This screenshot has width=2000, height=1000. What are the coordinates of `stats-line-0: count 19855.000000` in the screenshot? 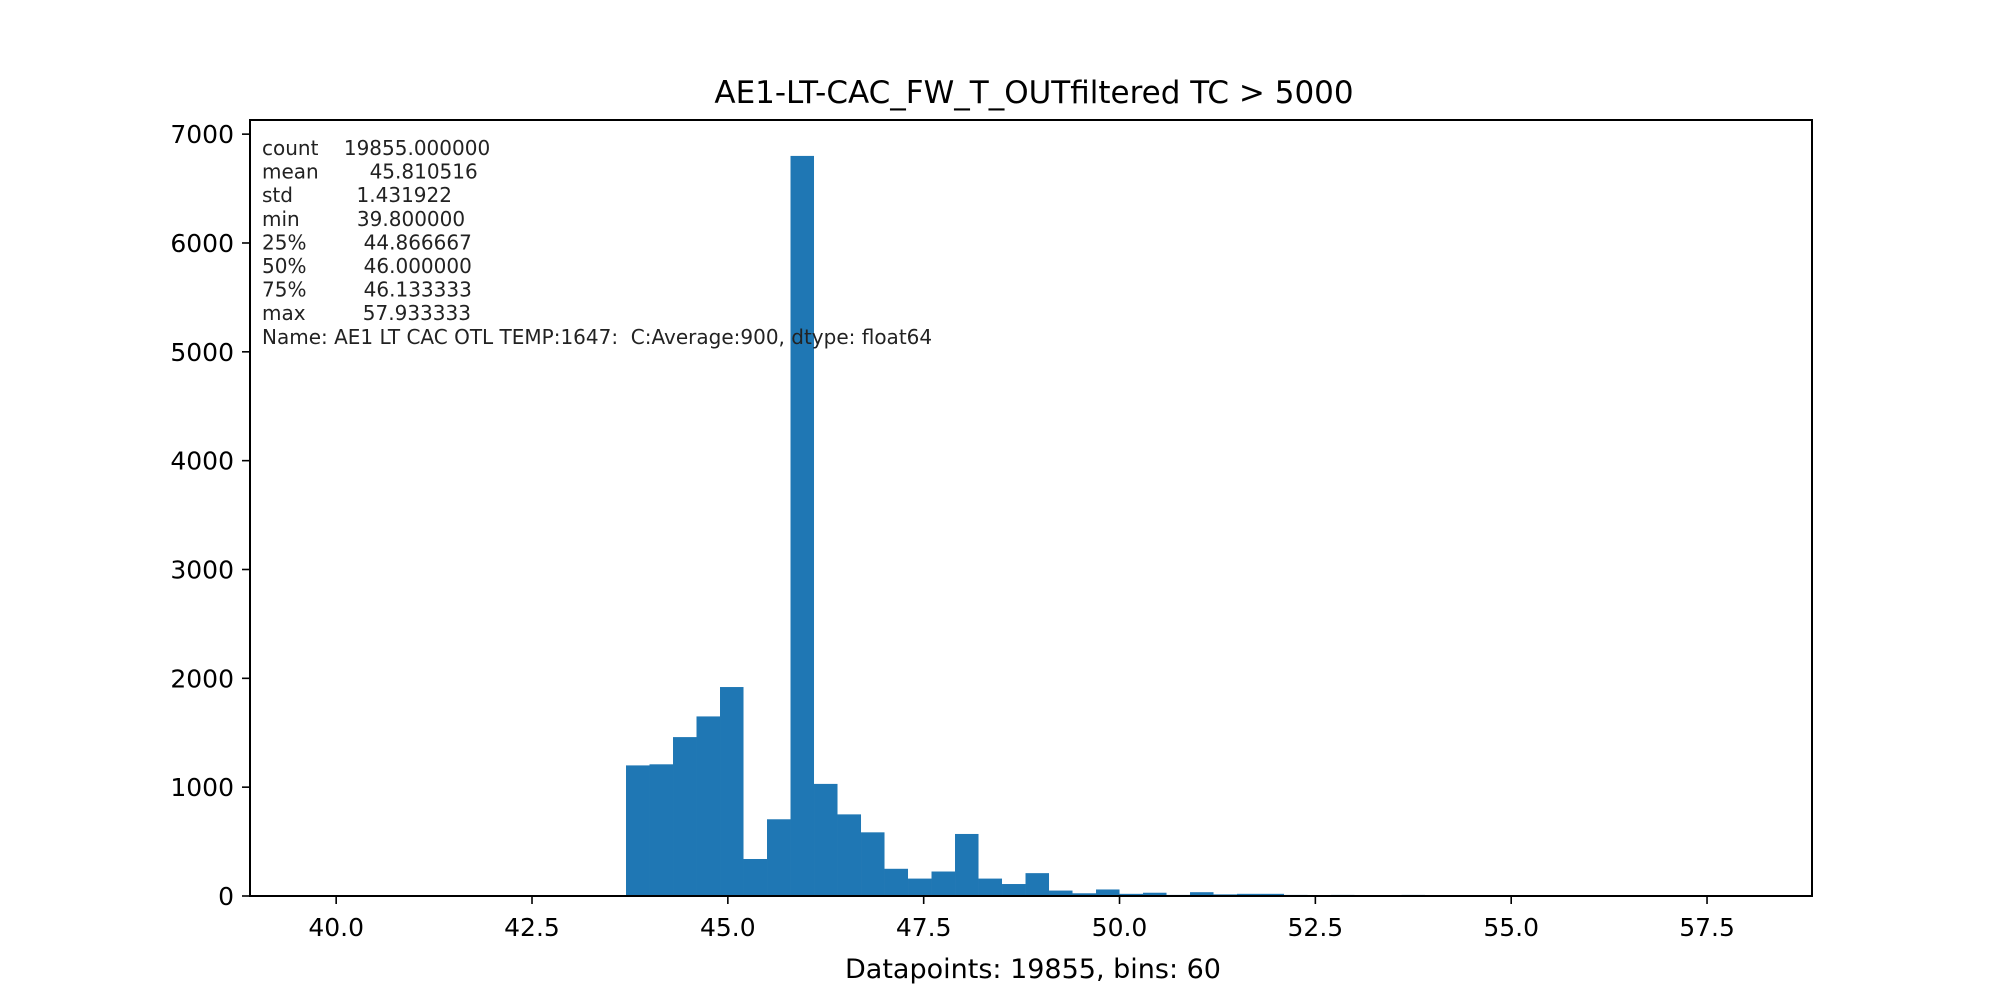 It's located at (376, 148).